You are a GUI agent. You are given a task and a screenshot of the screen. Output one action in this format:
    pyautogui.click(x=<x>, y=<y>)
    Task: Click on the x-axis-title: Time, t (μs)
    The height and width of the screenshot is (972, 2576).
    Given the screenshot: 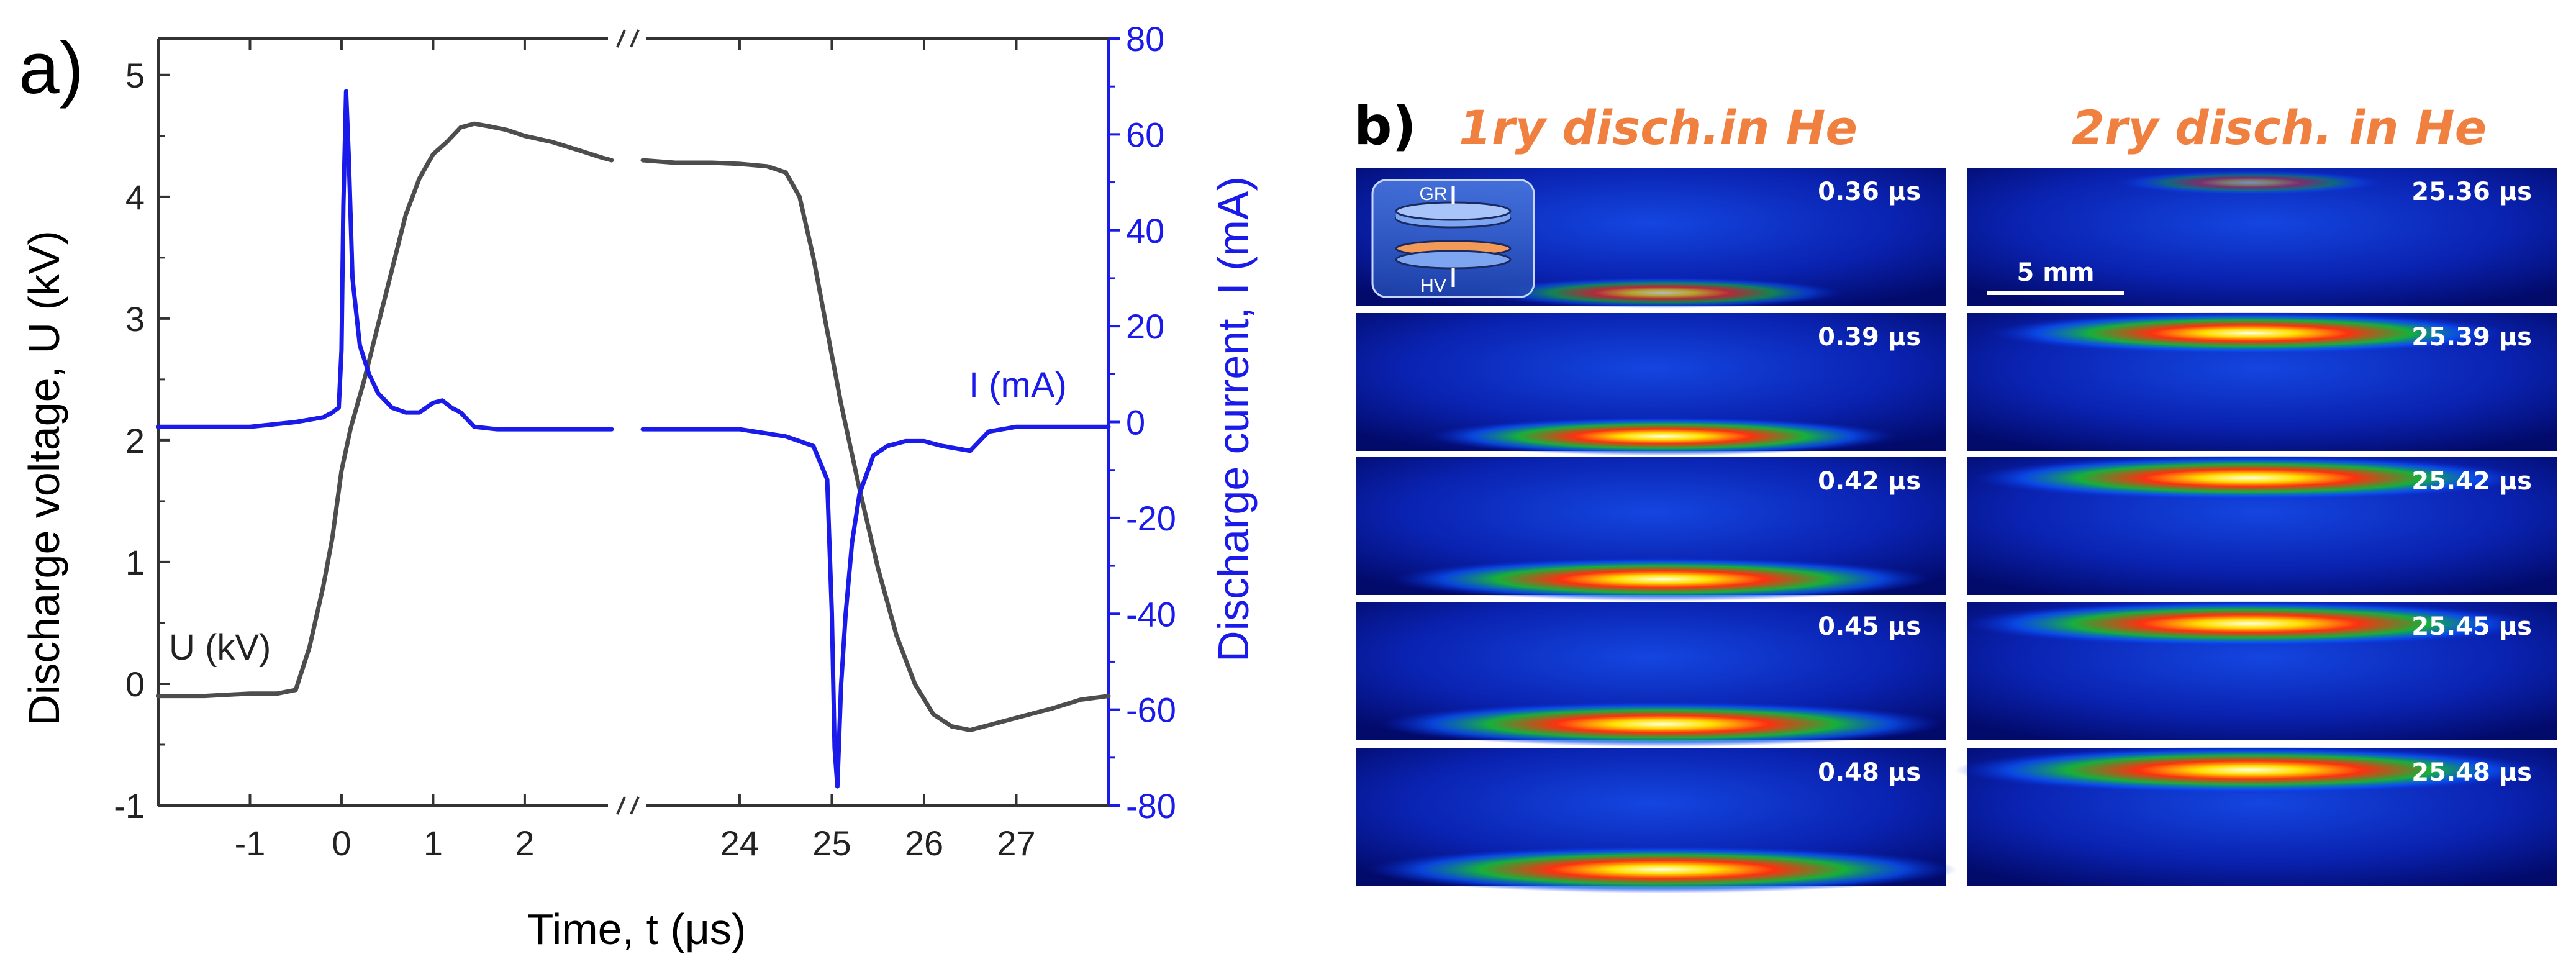 What is the action you would take?
    pyautogui.click(x=636, y=929)
    